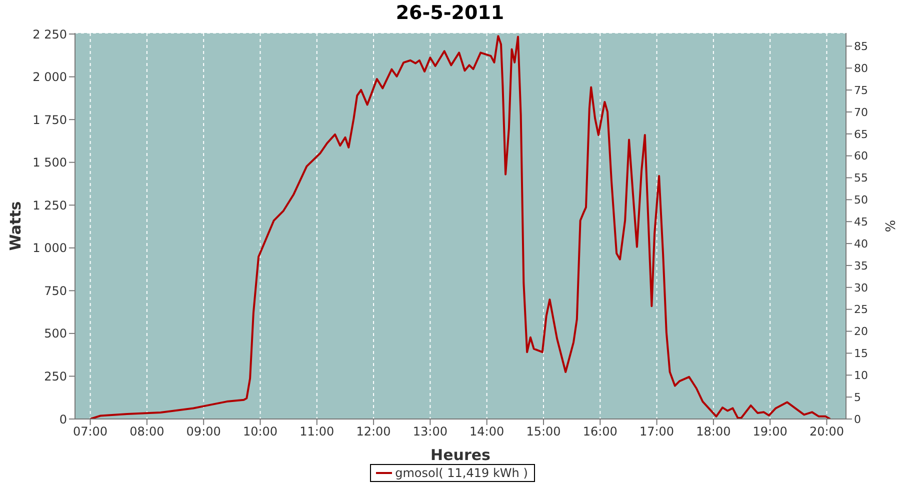 This screenshot has height=500, width=900. Describe the element at coordinates (49, 77) in the screenshot. I see `y-tick-label: 2 000` at that location.